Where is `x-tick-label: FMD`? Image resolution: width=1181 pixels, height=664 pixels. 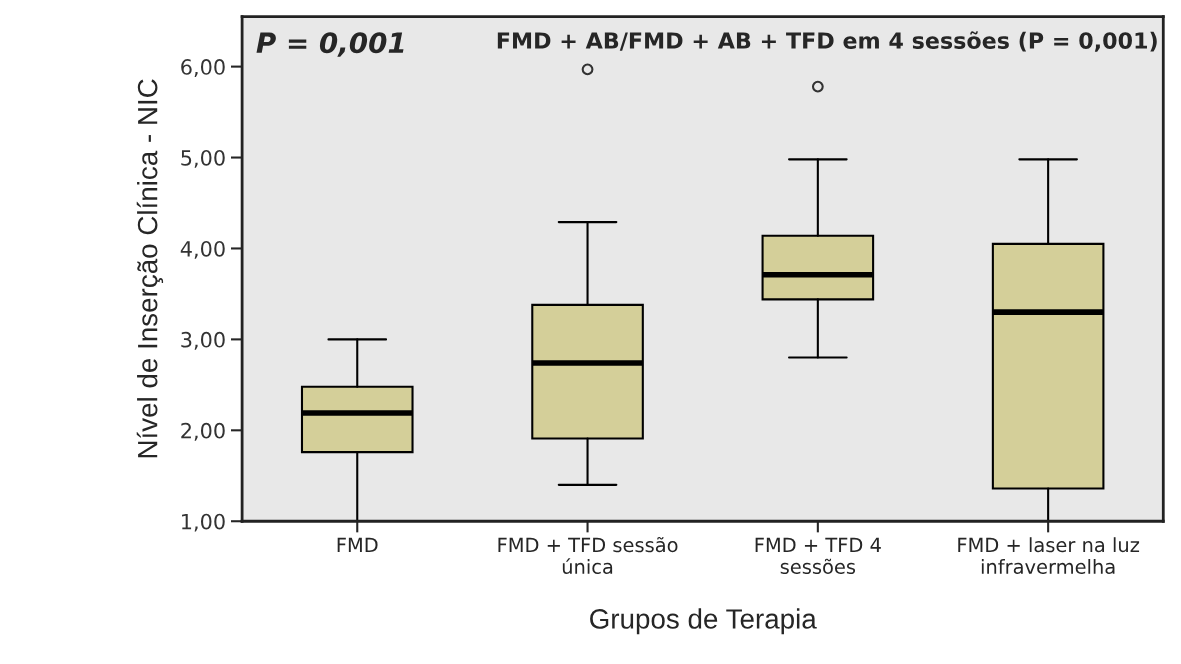 x-tick-label: FMD is located at coordinates (357, 544).